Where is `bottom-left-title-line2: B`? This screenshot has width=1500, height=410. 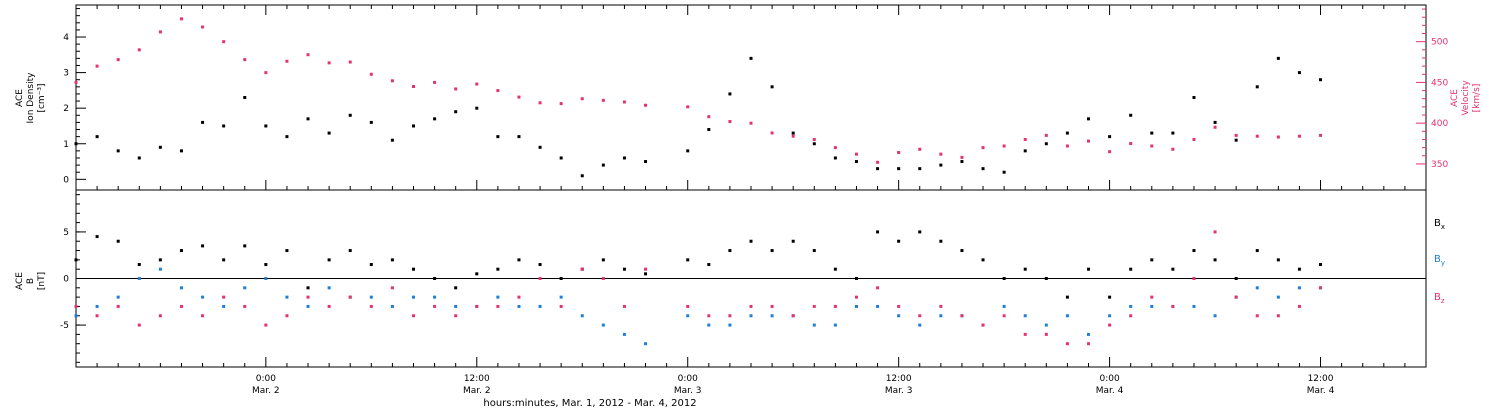 bottom-left-title-line2: B is located at coordinates (31, 281).